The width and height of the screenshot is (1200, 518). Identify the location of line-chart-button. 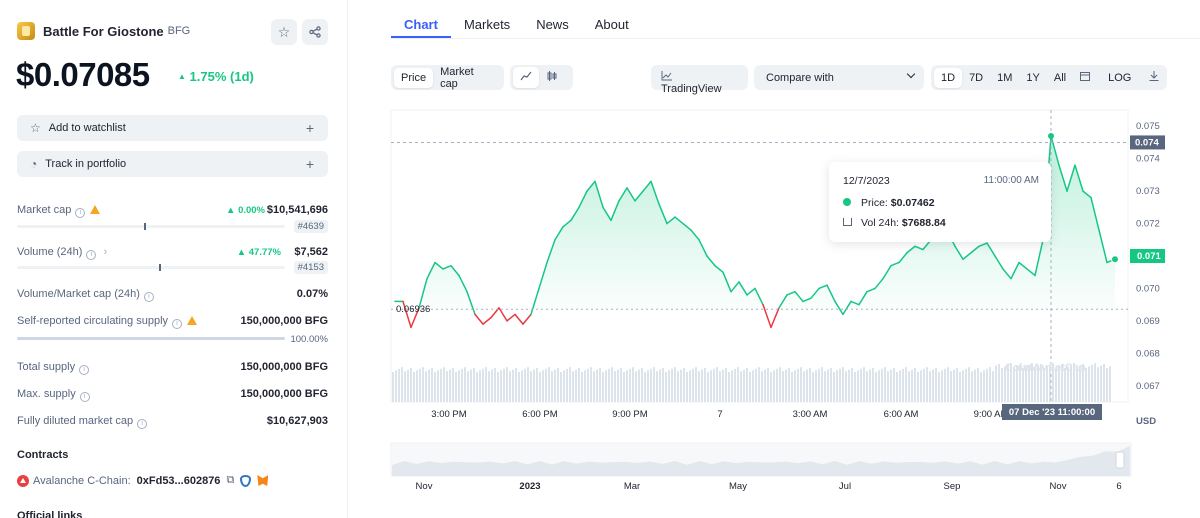
(526, 77).